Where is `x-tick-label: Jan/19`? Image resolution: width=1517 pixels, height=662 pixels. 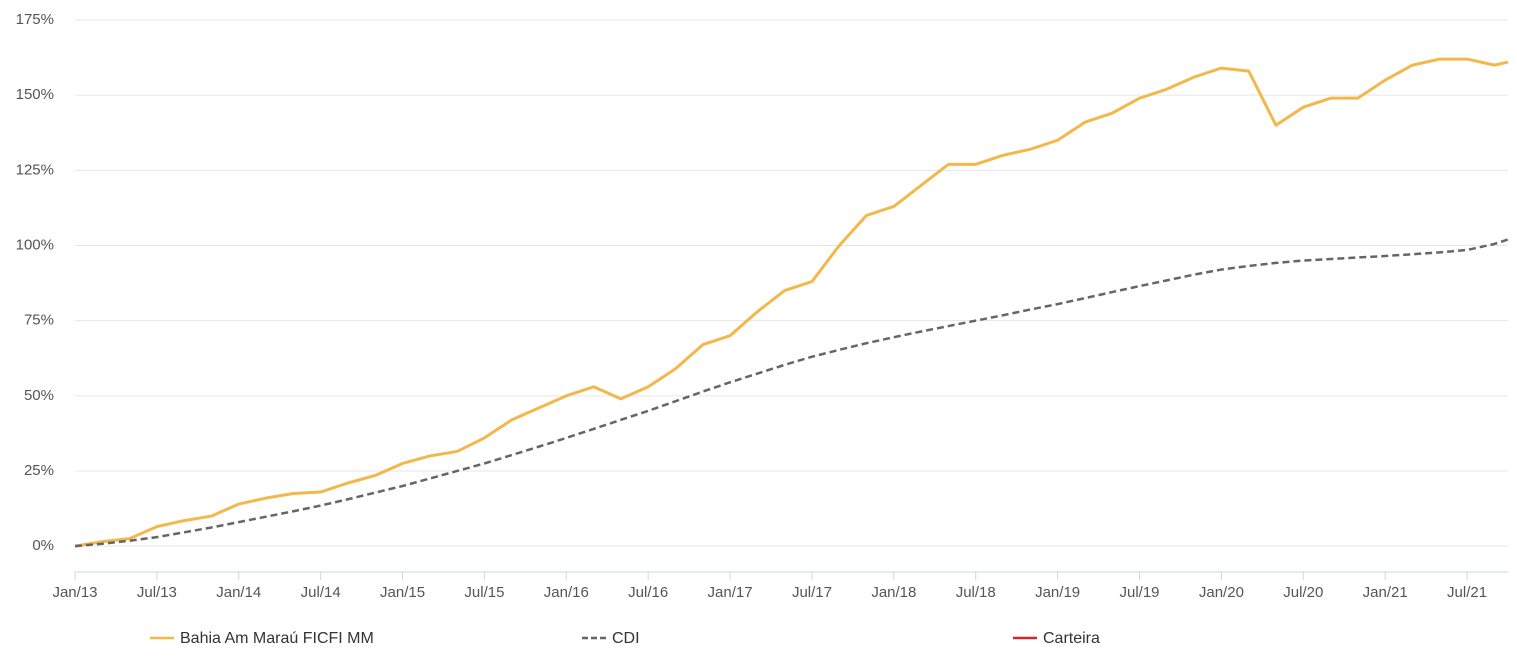 x-tick-label: Jan/19 is located at coordinates (1057, 592).